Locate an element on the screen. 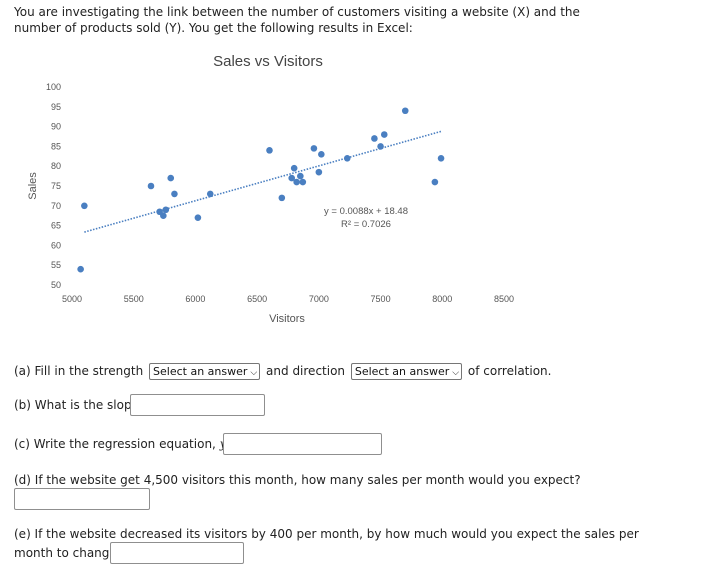 This screenshot has width=728, height=571. question-e-line2: month to change? is located at coordinates (69, 553).